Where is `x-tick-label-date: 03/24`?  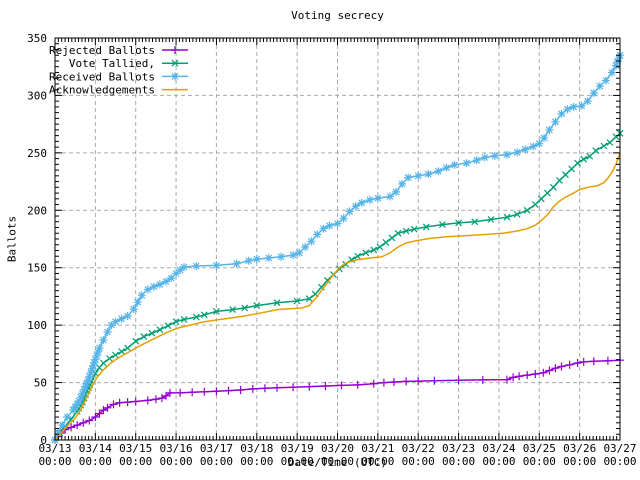 x-tick-label-date: 03/24 is located at coordinates (498, 448).